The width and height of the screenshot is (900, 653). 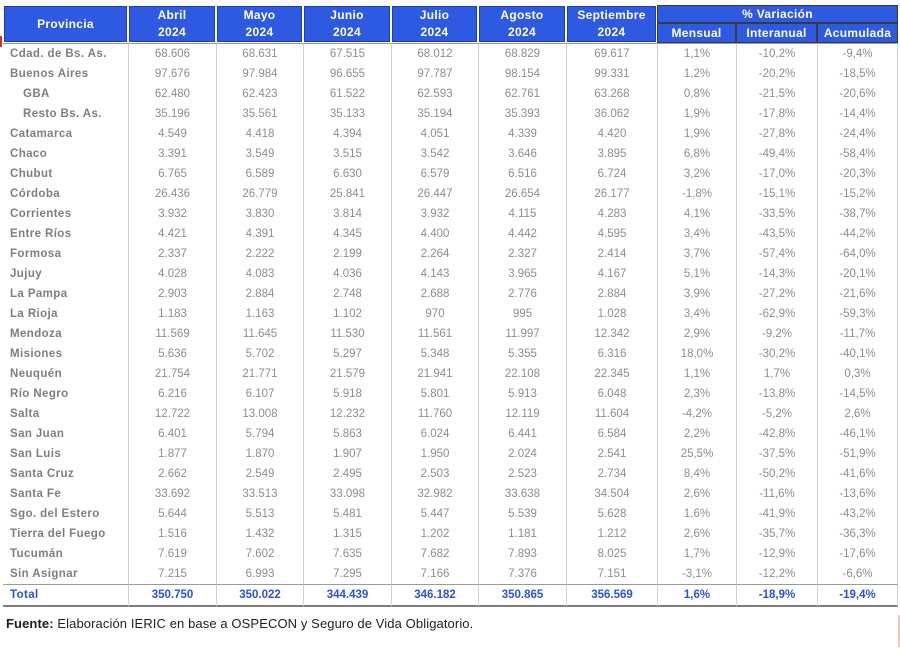 I want to click on row-label: Mendoza, so click(x=36, y=334).